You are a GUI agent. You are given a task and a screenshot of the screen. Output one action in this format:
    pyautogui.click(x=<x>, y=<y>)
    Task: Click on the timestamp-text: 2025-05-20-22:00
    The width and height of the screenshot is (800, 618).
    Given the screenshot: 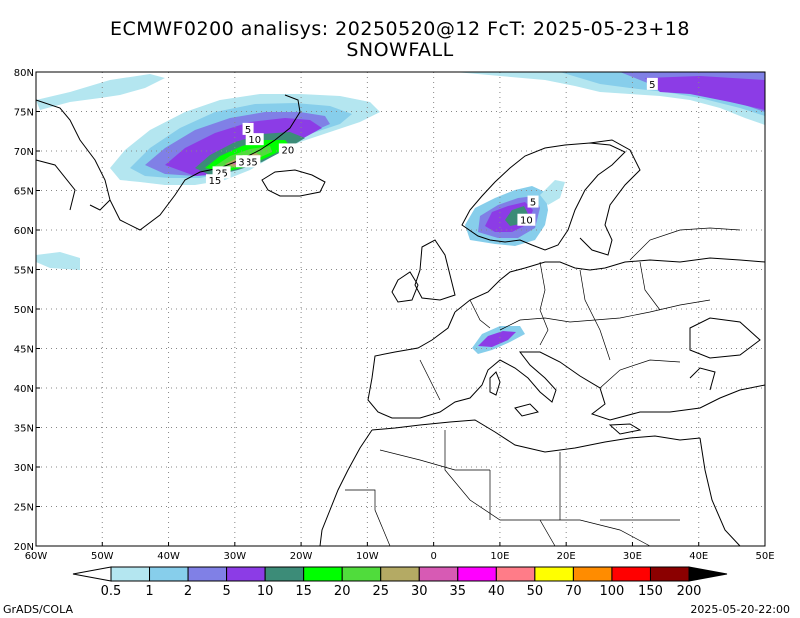 What is the action you would take?
    pyautogui.click(x=740, y=609)
    